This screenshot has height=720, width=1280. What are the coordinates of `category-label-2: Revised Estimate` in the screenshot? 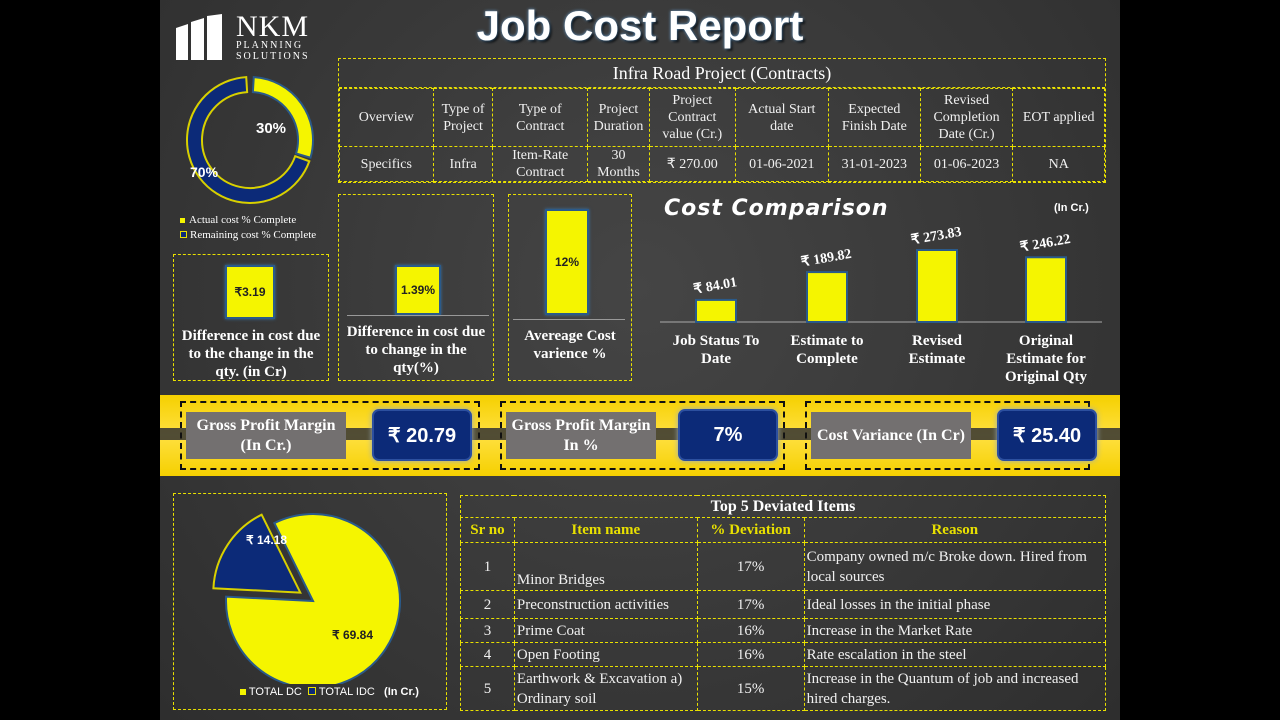 It's located at (937, 350).